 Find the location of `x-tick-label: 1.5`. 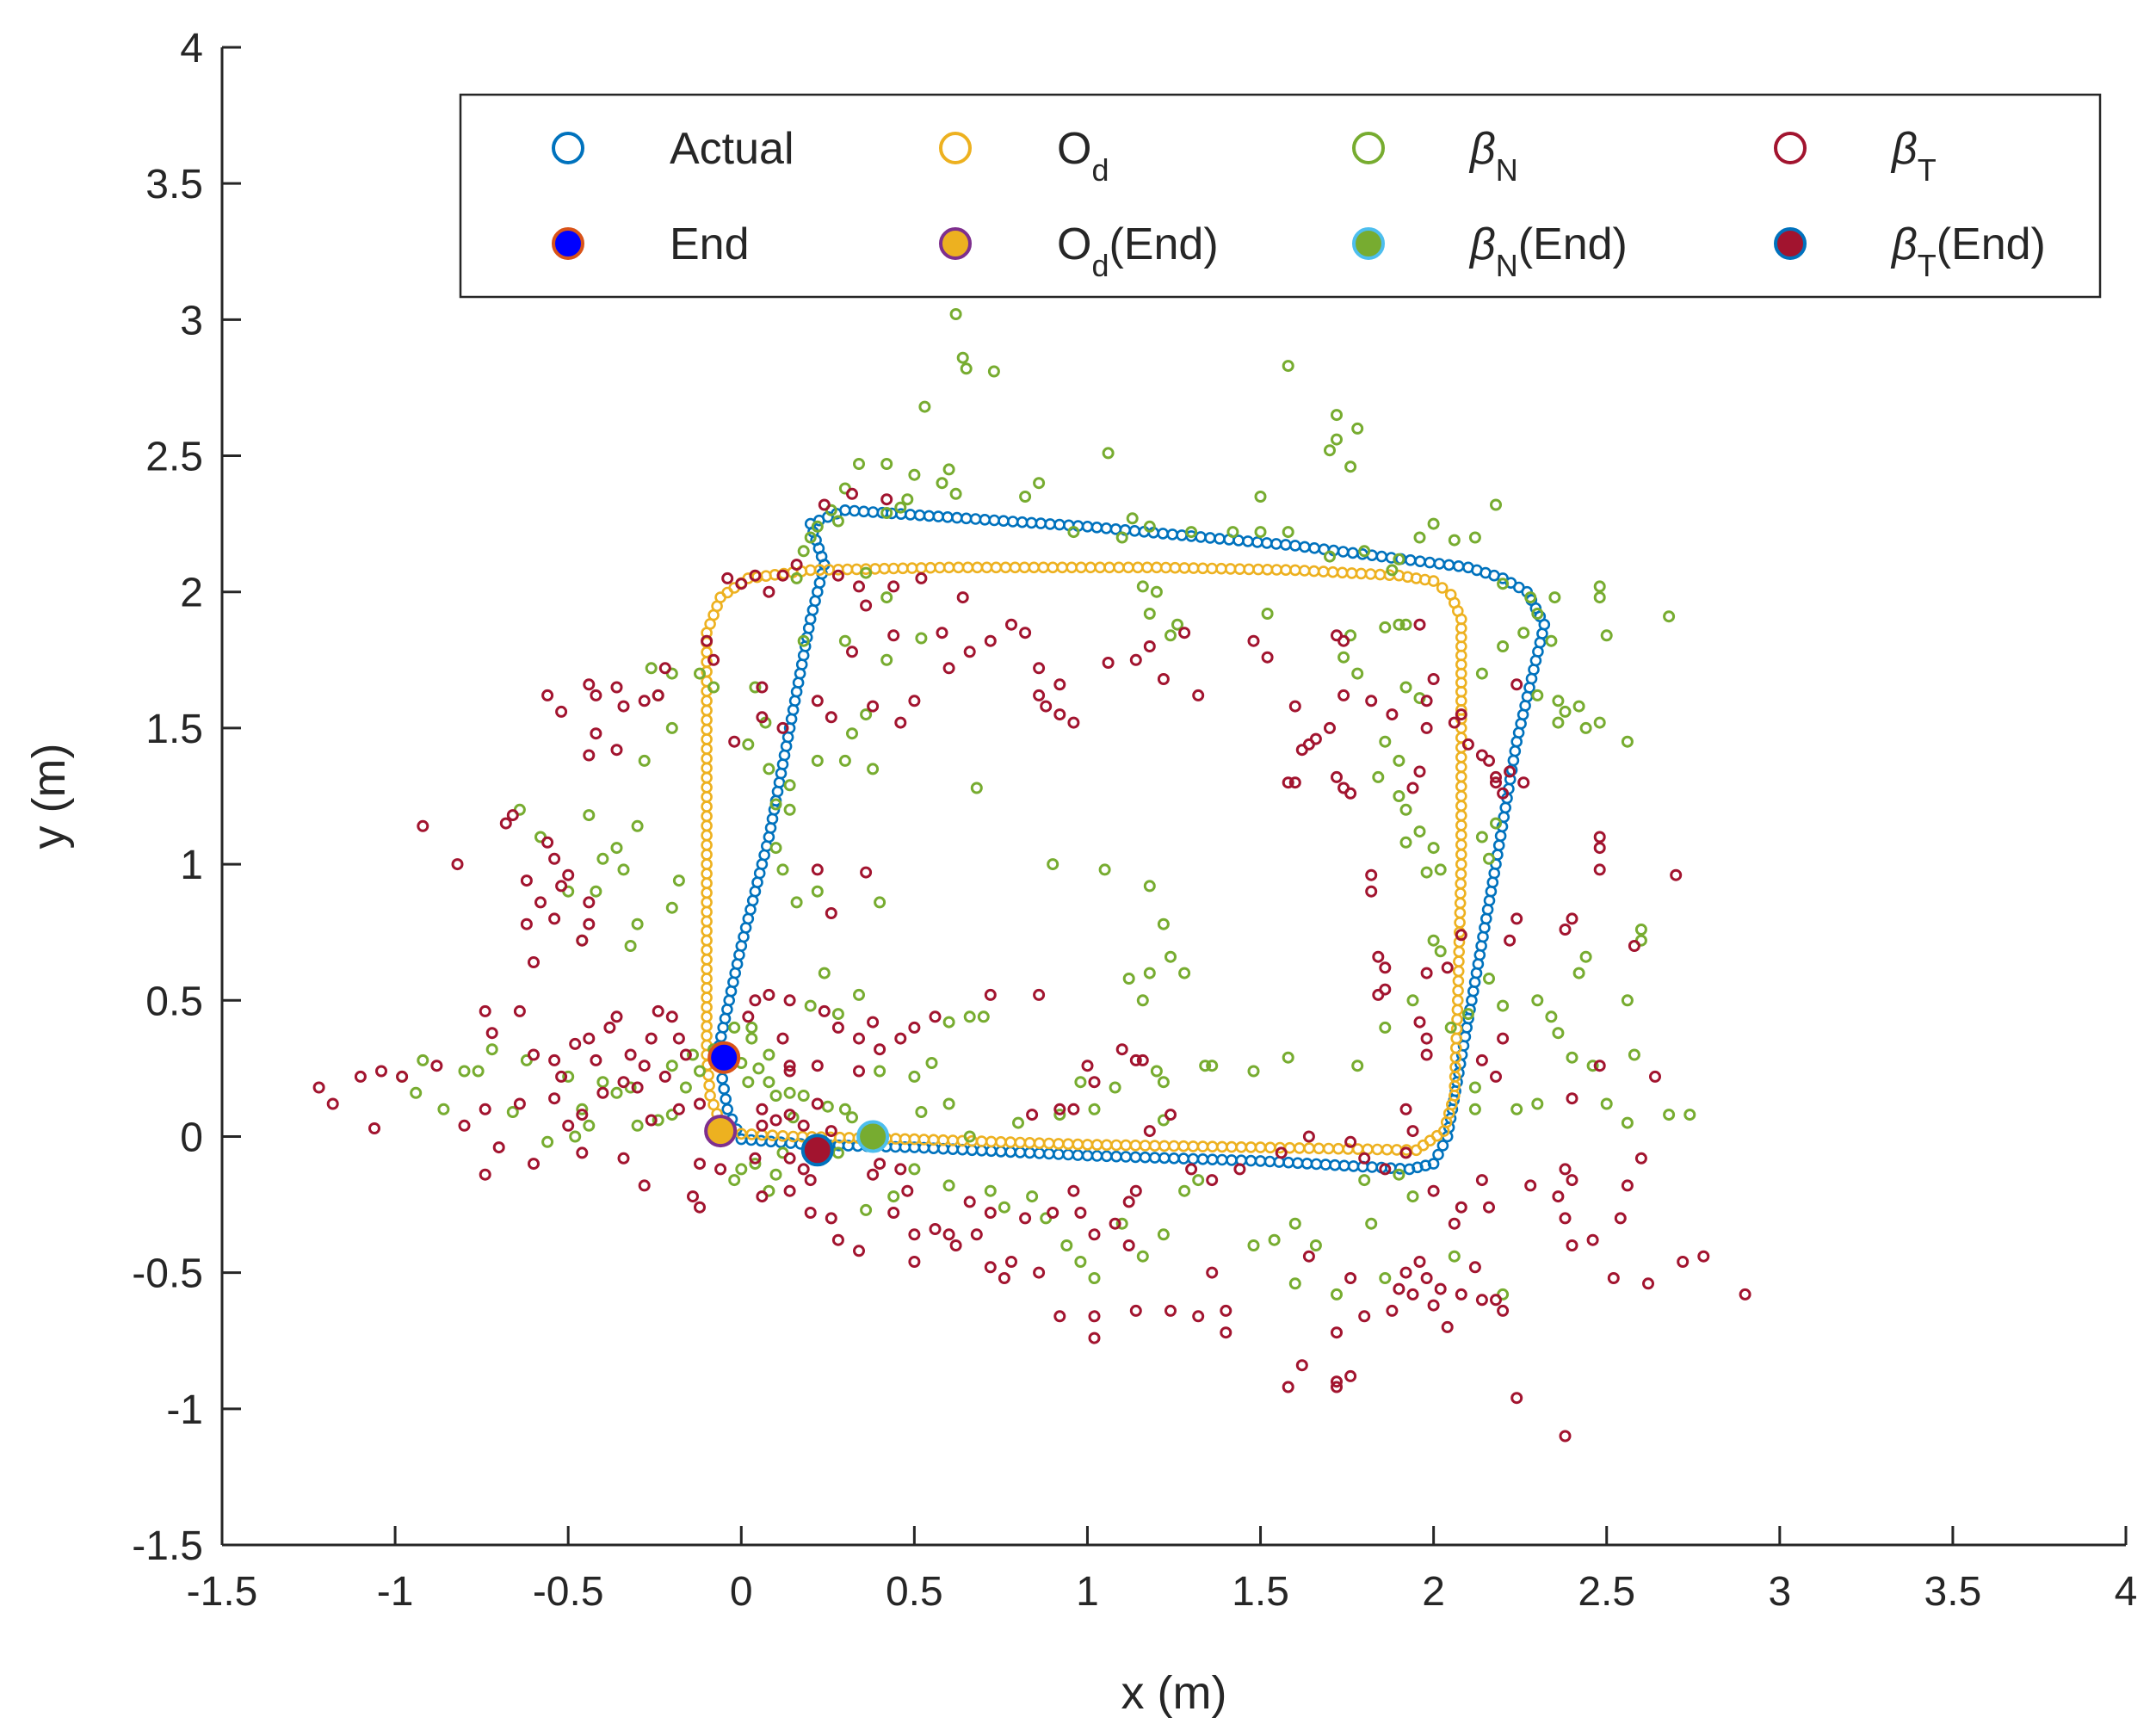

x-tick-label: 1.5 is located at coordinates (1260, 1592).